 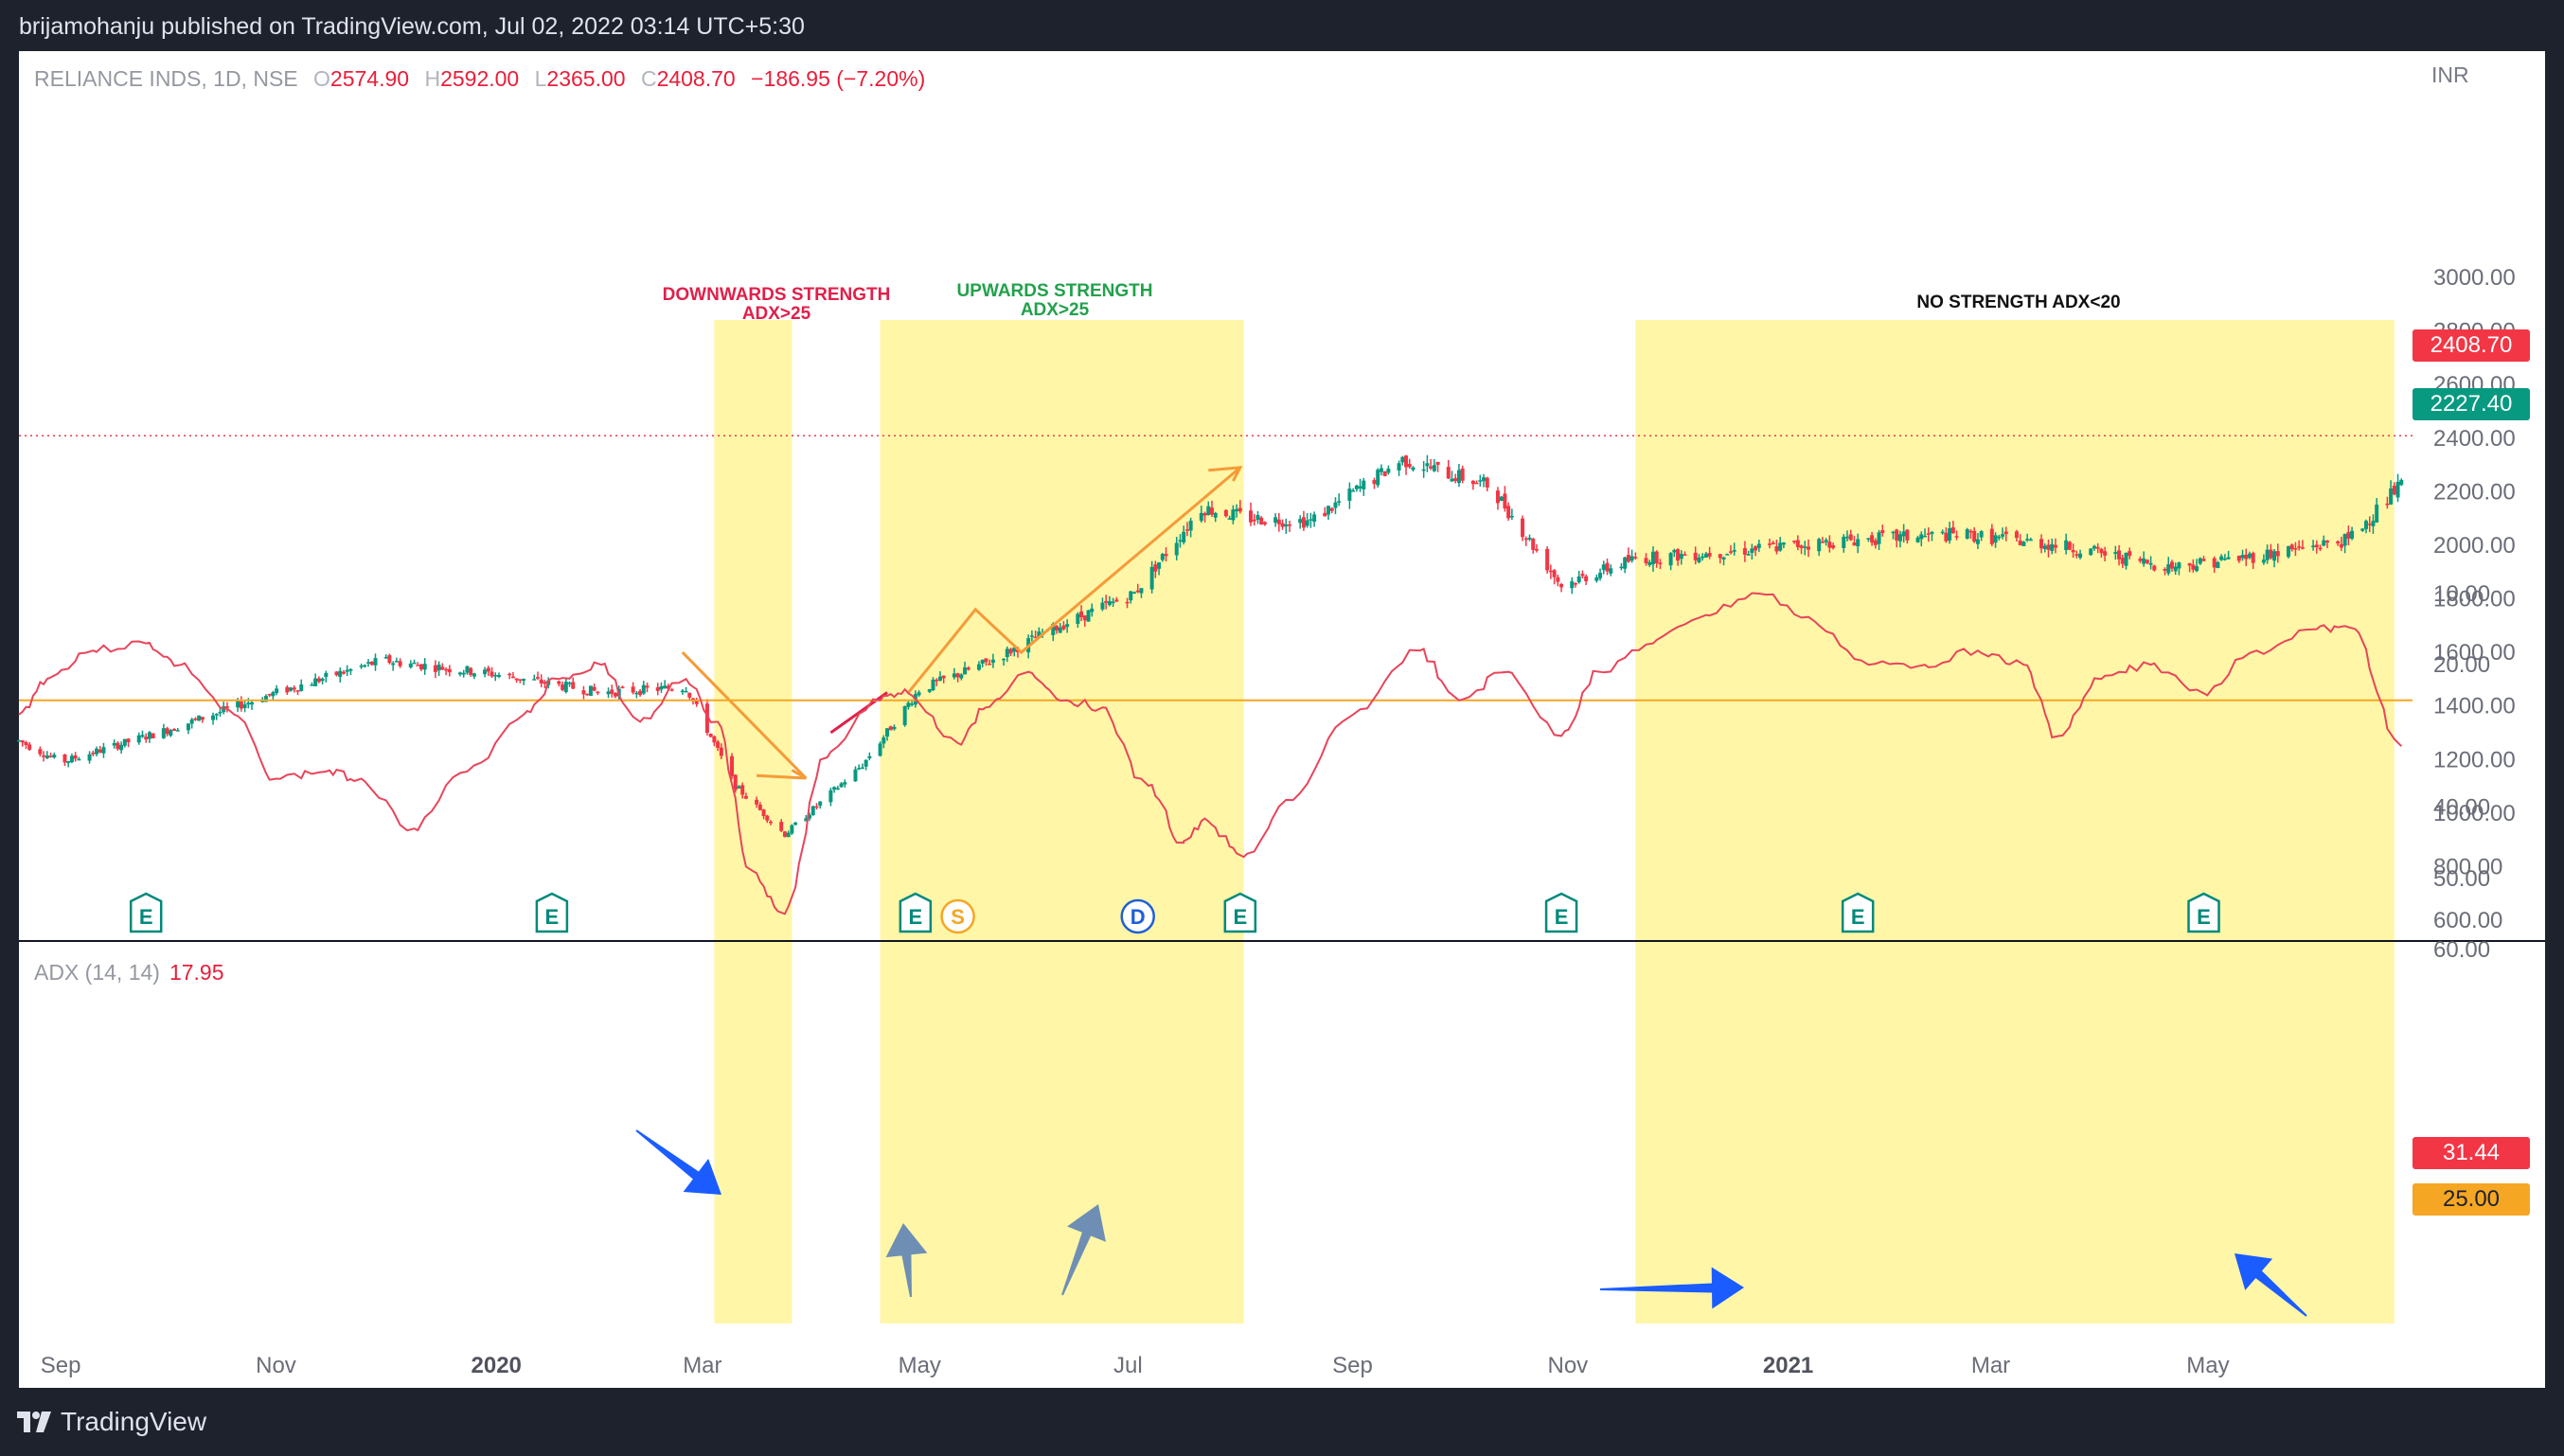 I want to click on time-tick-label: Jul, so click(x=1128, y=1365).